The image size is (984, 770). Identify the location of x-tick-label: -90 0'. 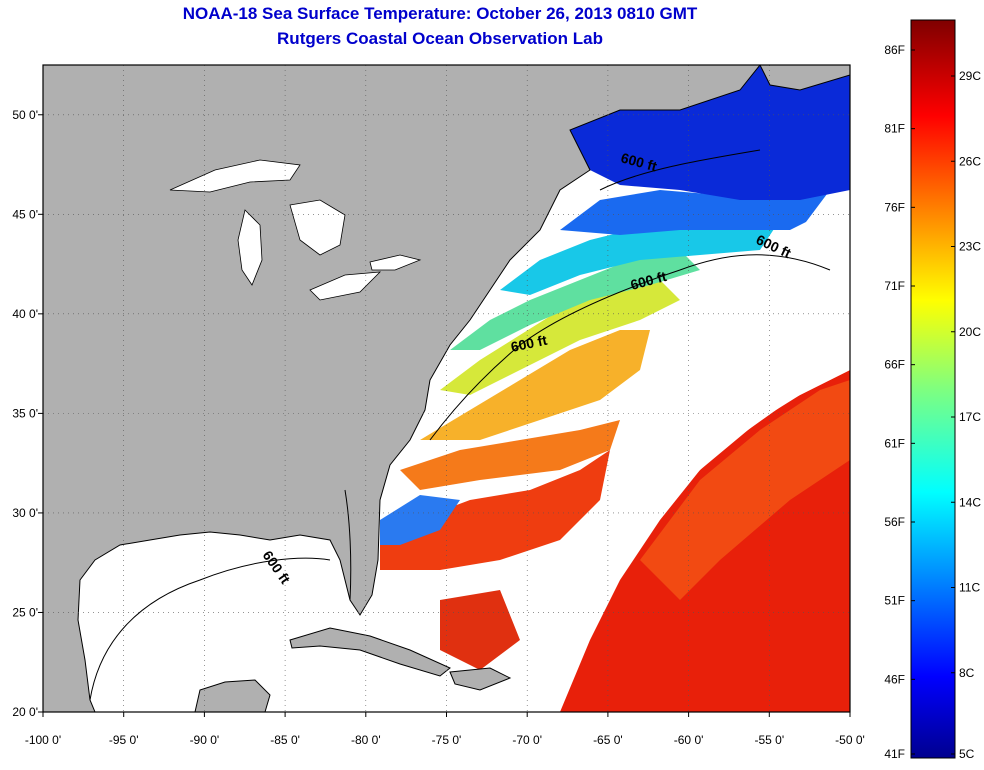
(205, 740).